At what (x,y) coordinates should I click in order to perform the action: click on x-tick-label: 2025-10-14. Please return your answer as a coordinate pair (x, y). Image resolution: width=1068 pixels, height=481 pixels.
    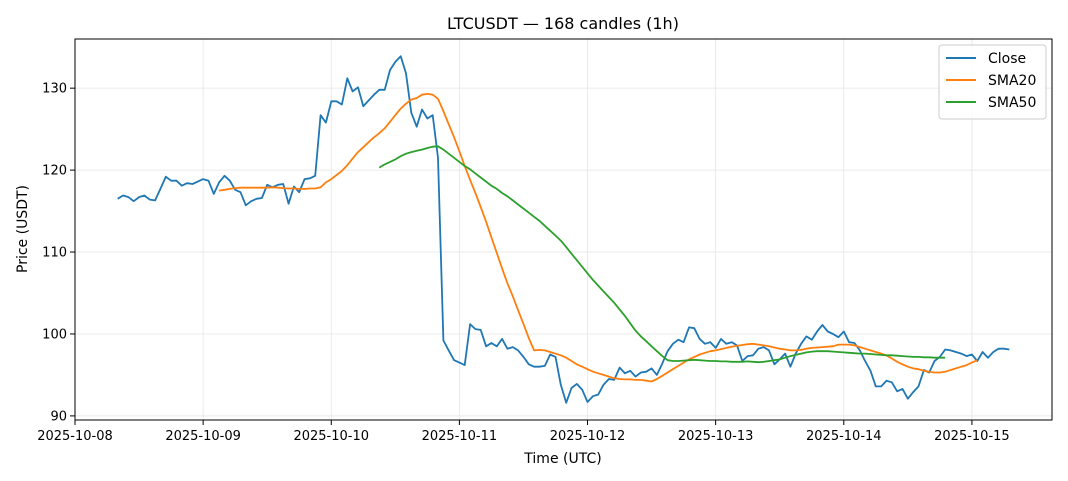
    Looking at the image, I should click on (844, 436).